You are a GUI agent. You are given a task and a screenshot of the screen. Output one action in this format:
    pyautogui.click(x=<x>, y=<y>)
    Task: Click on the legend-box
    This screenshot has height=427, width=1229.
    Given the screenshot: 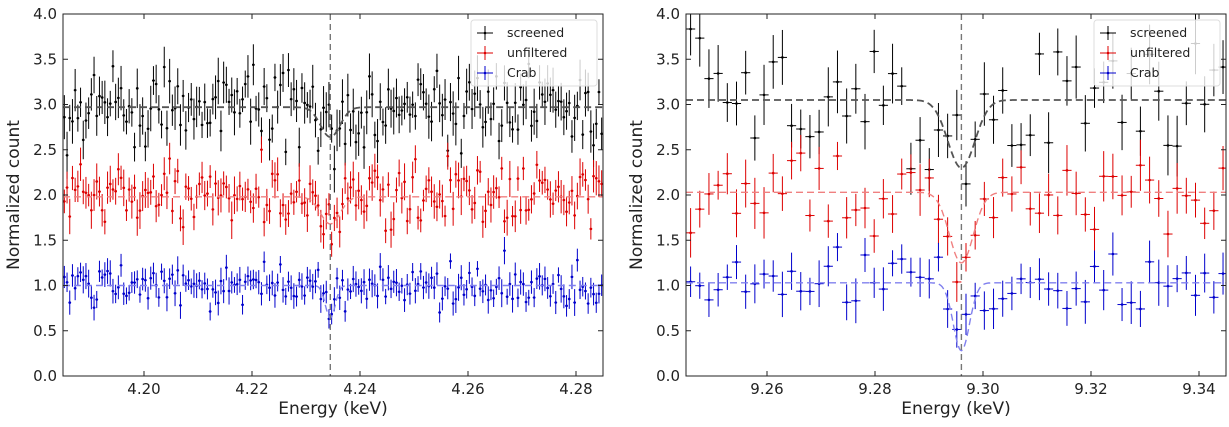 What is the action you would take?
    pyautogui.click(x=1157, y=53)
    